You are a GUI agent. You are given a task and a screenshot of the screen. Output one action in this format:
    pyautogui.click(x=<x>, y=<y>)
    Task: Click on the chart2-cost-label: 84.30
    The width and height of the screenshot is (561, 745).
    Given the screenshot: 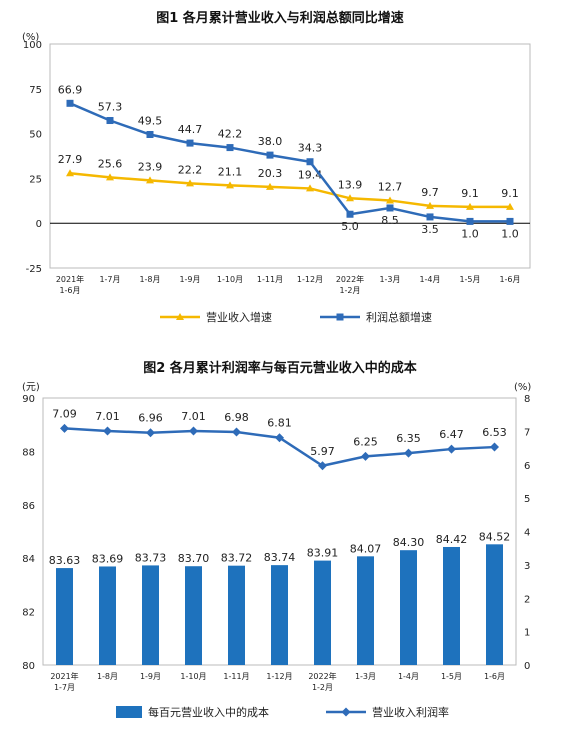 What is the action you would take?
    pyautogui.click(x=409, y=542)
    